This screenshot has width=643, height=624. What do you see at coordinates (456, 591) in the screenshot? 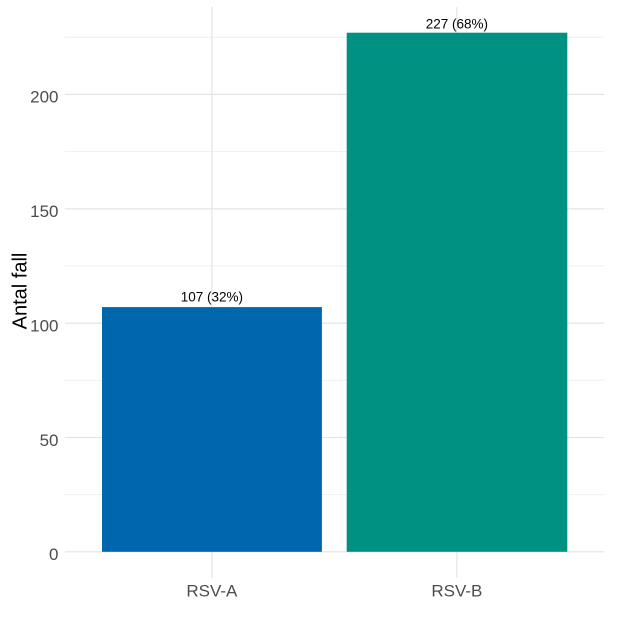
I see `svg-text: RSV-B` at bounding box center [456, 591].